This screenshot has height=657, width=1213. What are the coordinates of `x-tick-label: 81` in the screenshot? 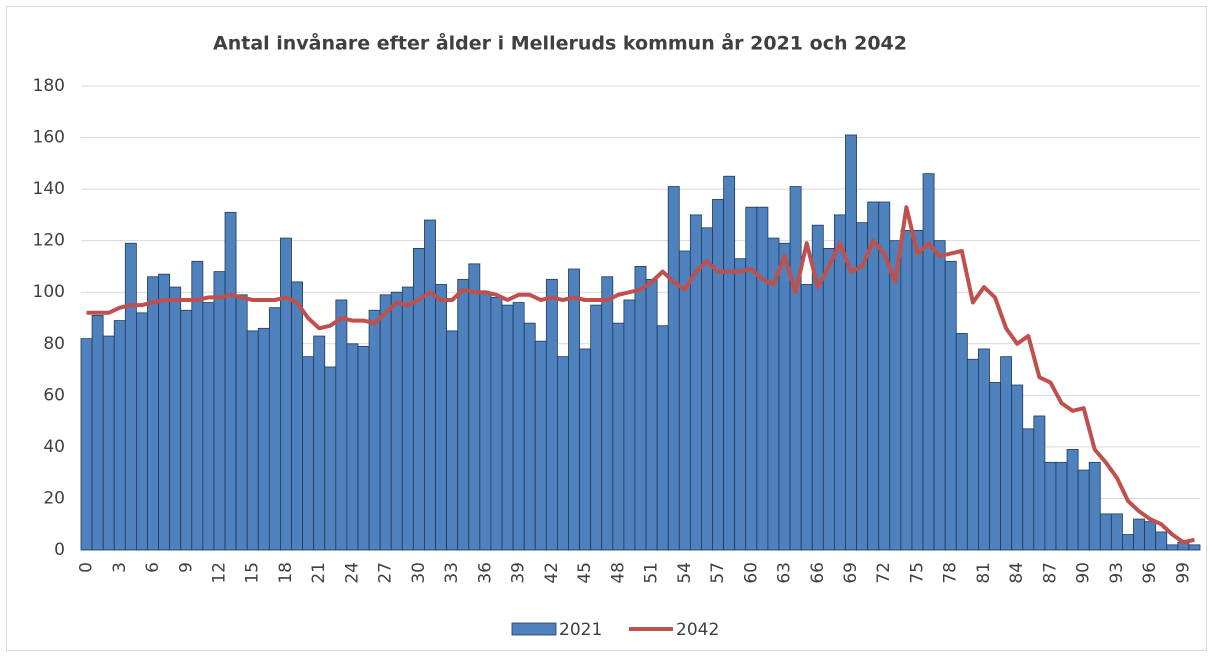 It's located at (984, 573).